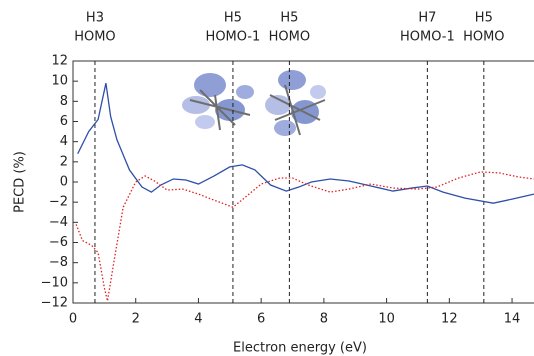 This screenshot has width=534, height=356. What do you see at coordinates (427, 18) in the screenshot?
I see `marker-label: H7` at bounding box center [427, 18].